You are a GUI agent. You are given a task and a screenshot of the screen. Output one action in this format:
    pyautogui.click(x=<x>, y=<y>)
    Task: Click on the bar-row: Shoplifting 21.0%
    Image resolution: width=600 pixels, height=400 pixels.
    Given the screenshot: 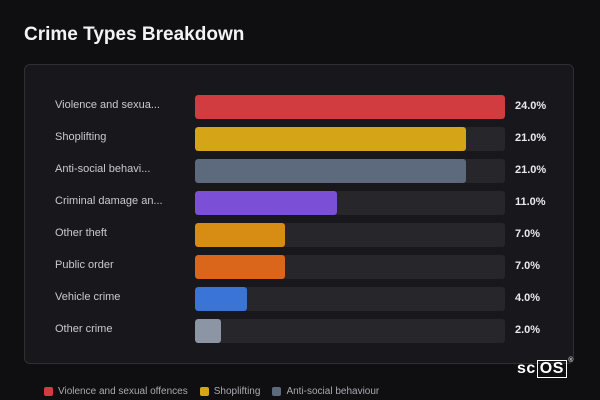 What is the action you would take?
    pyautogui.click(x=299, y=139)
    